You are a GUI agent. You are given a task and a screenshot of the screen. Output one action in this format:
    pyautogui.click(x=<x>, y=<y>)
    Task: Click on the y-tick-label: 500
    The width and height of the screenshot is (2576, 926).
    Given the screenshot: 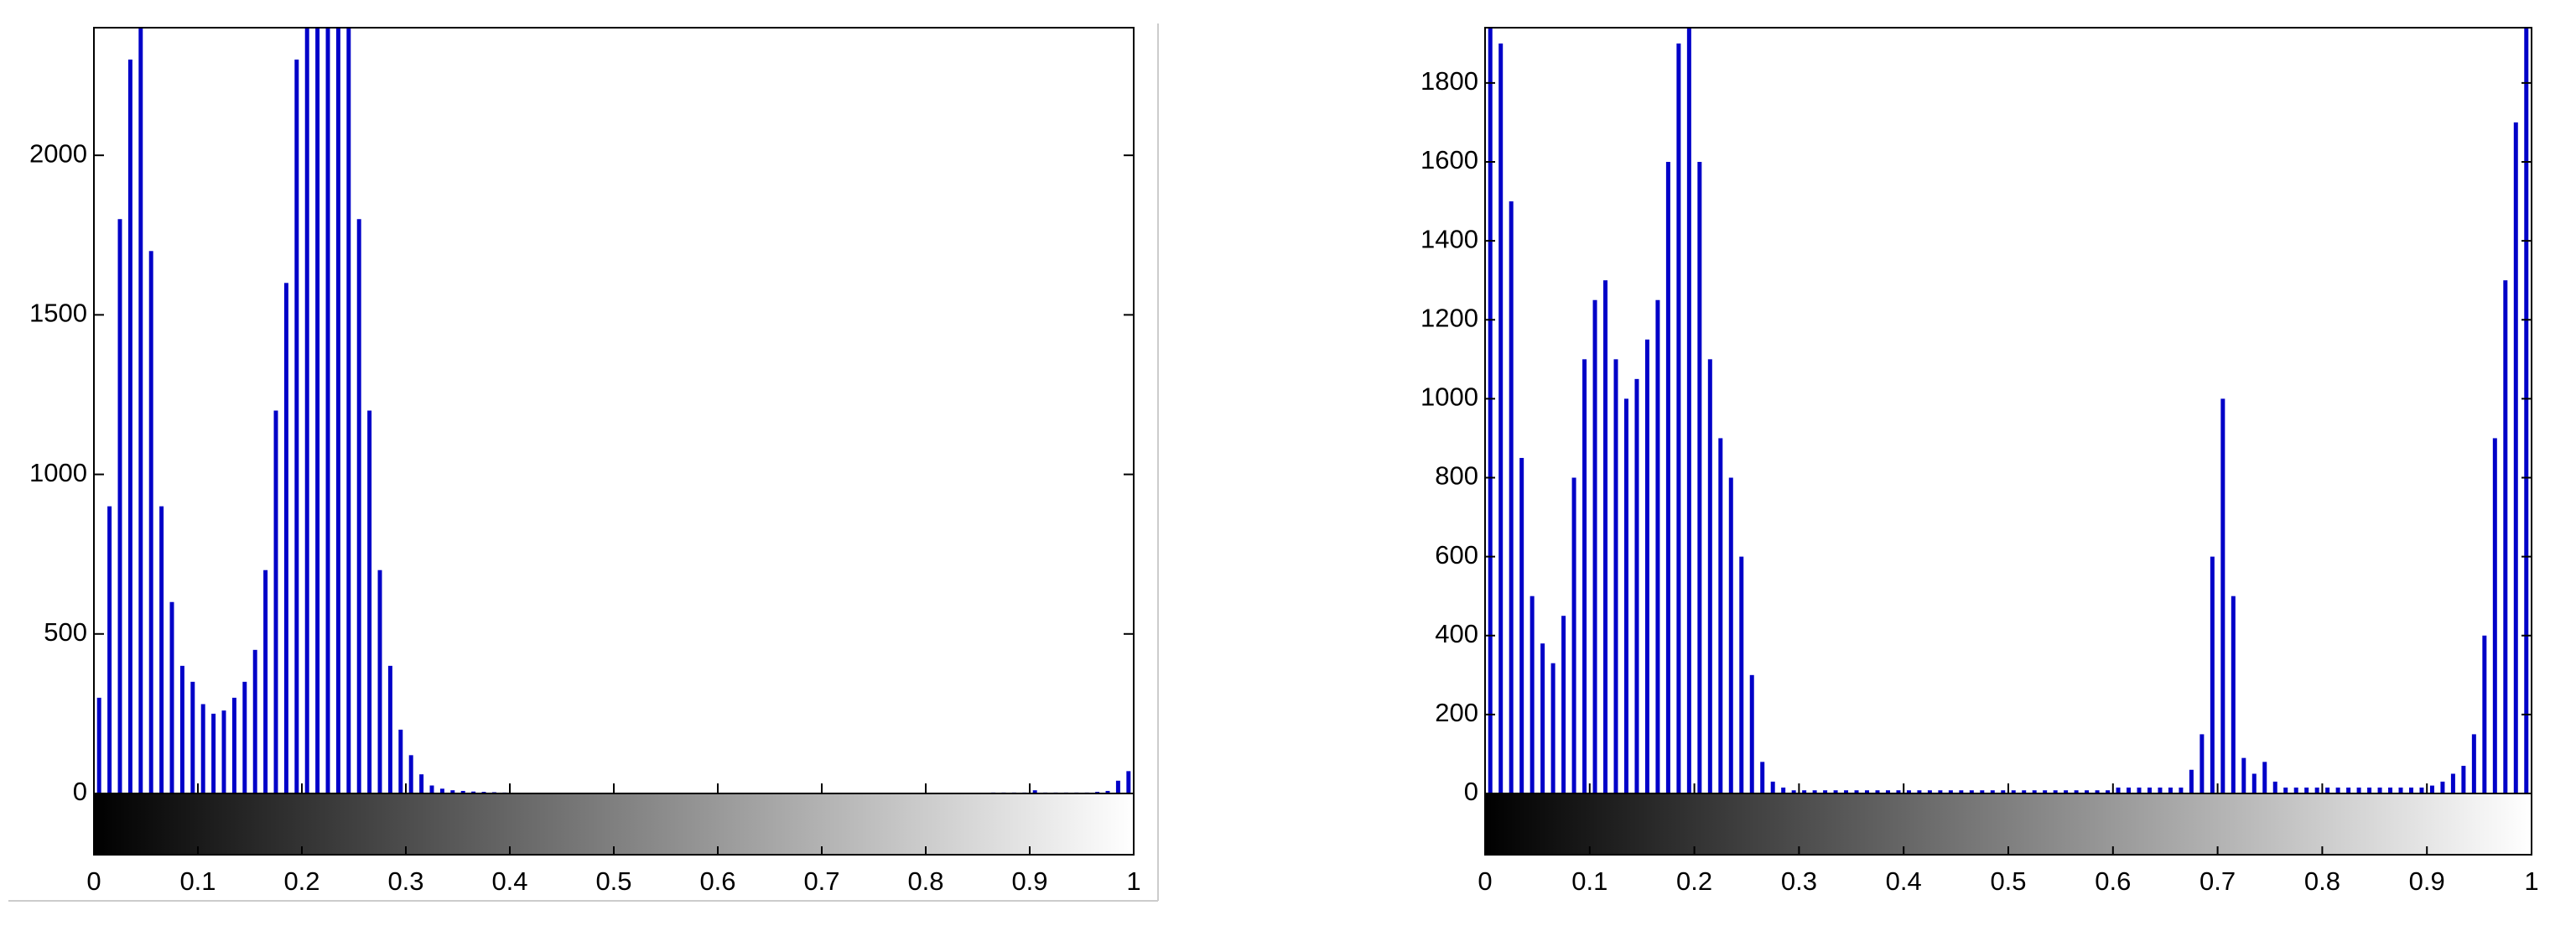 What is the action you would take?
    pyautogui.click(x=65, y=632)
    